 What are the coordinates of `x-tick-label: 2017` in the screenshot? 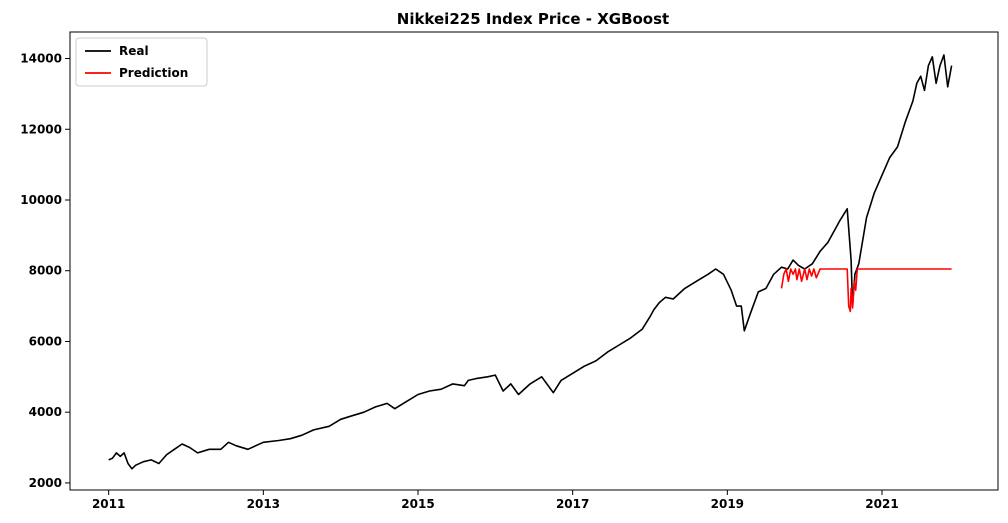 It's located at (572, 504).